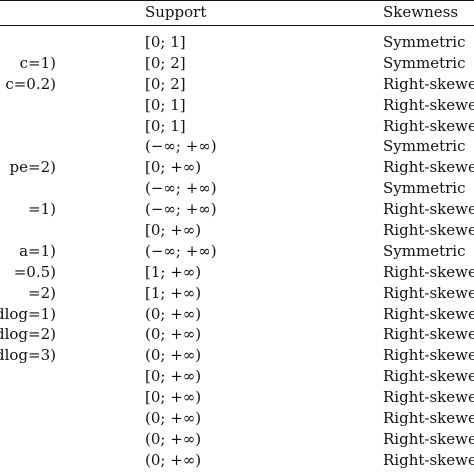  Describe the element at coordinates (42, 209) in the screenshot. I see `distribution-cell: =1)` at that location.